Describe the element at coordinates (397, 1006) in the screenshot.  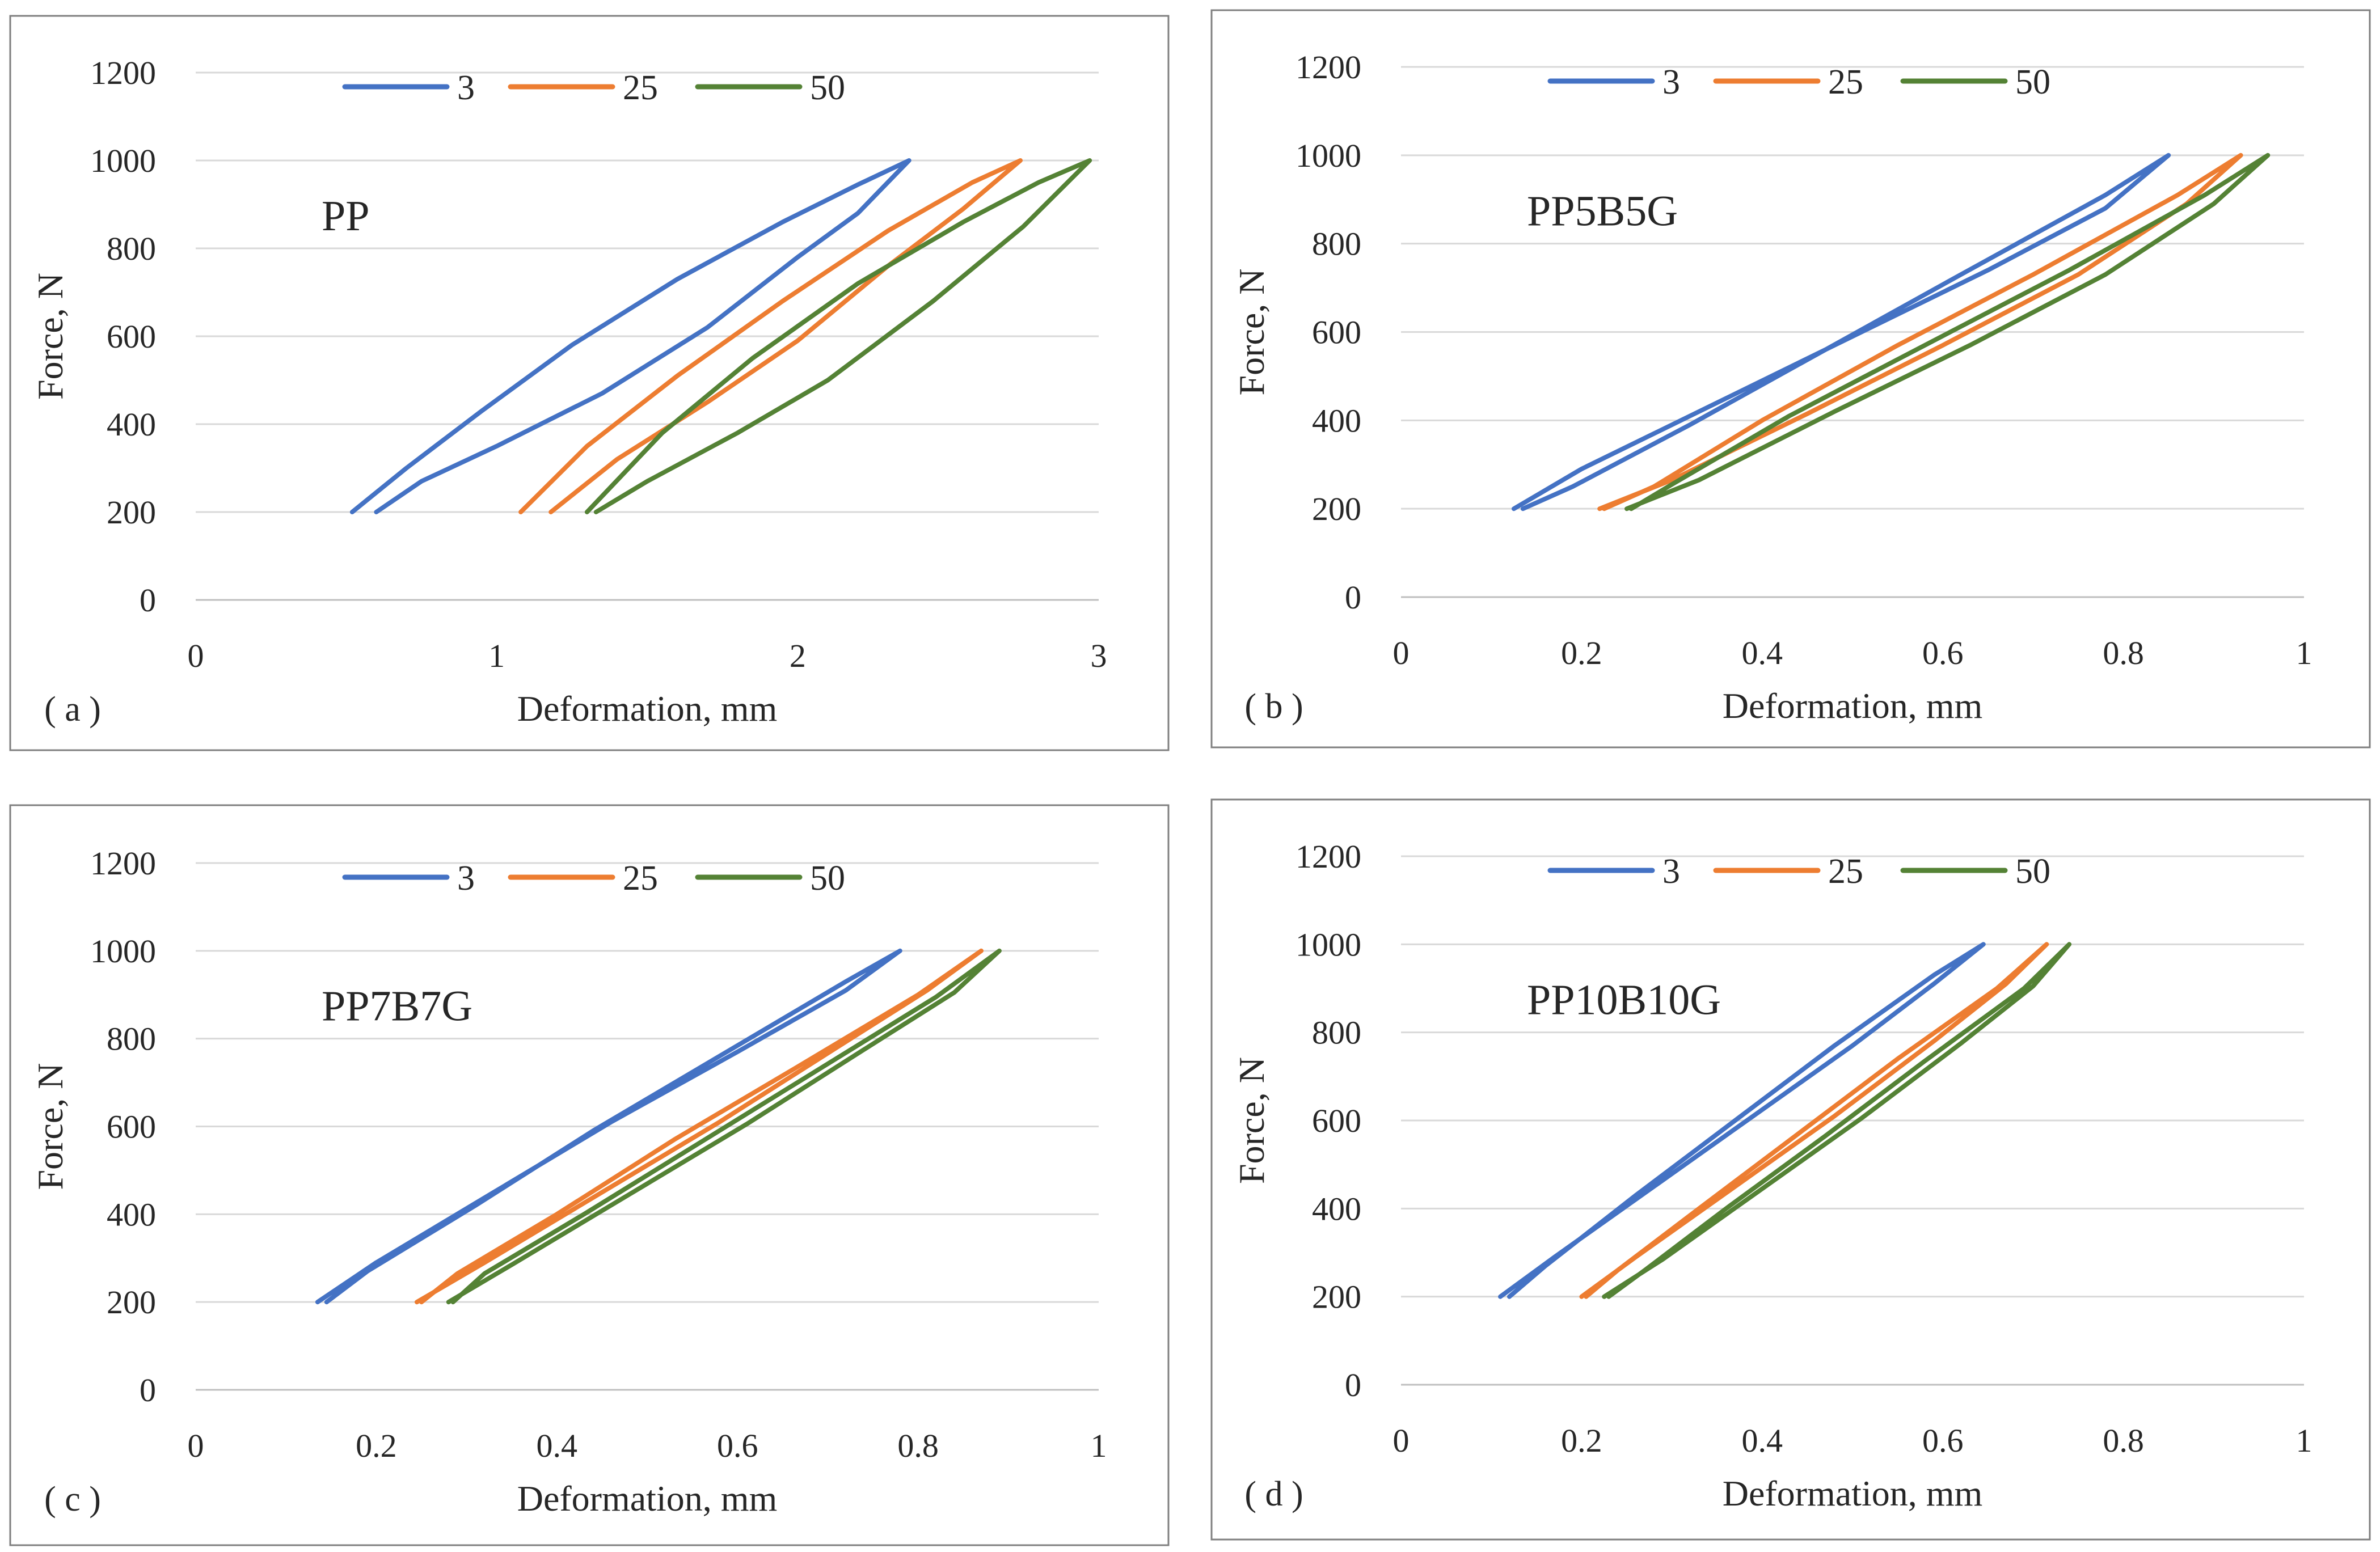
I see `sample-annotation: PP7B7G` at that location.